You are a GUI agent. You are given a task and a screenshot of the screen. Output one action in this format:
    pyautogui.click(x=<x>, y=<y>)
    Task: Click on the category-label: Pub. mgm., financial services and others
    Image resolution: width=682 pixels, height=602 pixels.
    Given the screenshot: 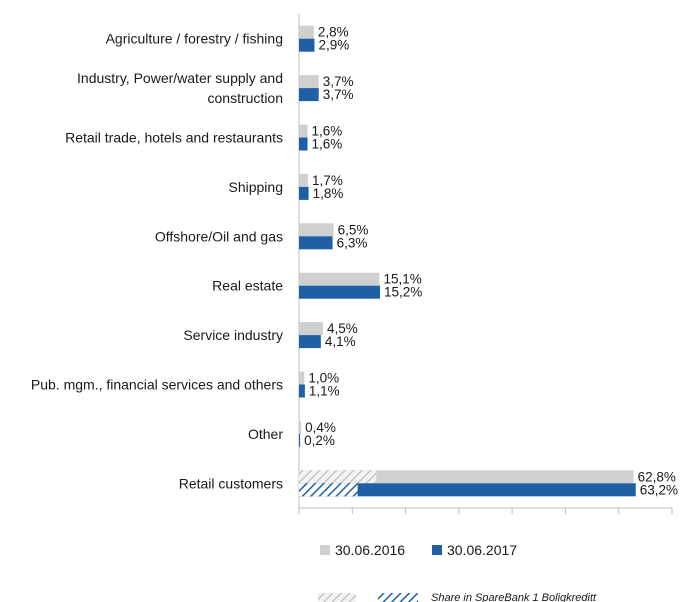 What is the action you would take?
    pyautogui.click(x=157, y=385)
    